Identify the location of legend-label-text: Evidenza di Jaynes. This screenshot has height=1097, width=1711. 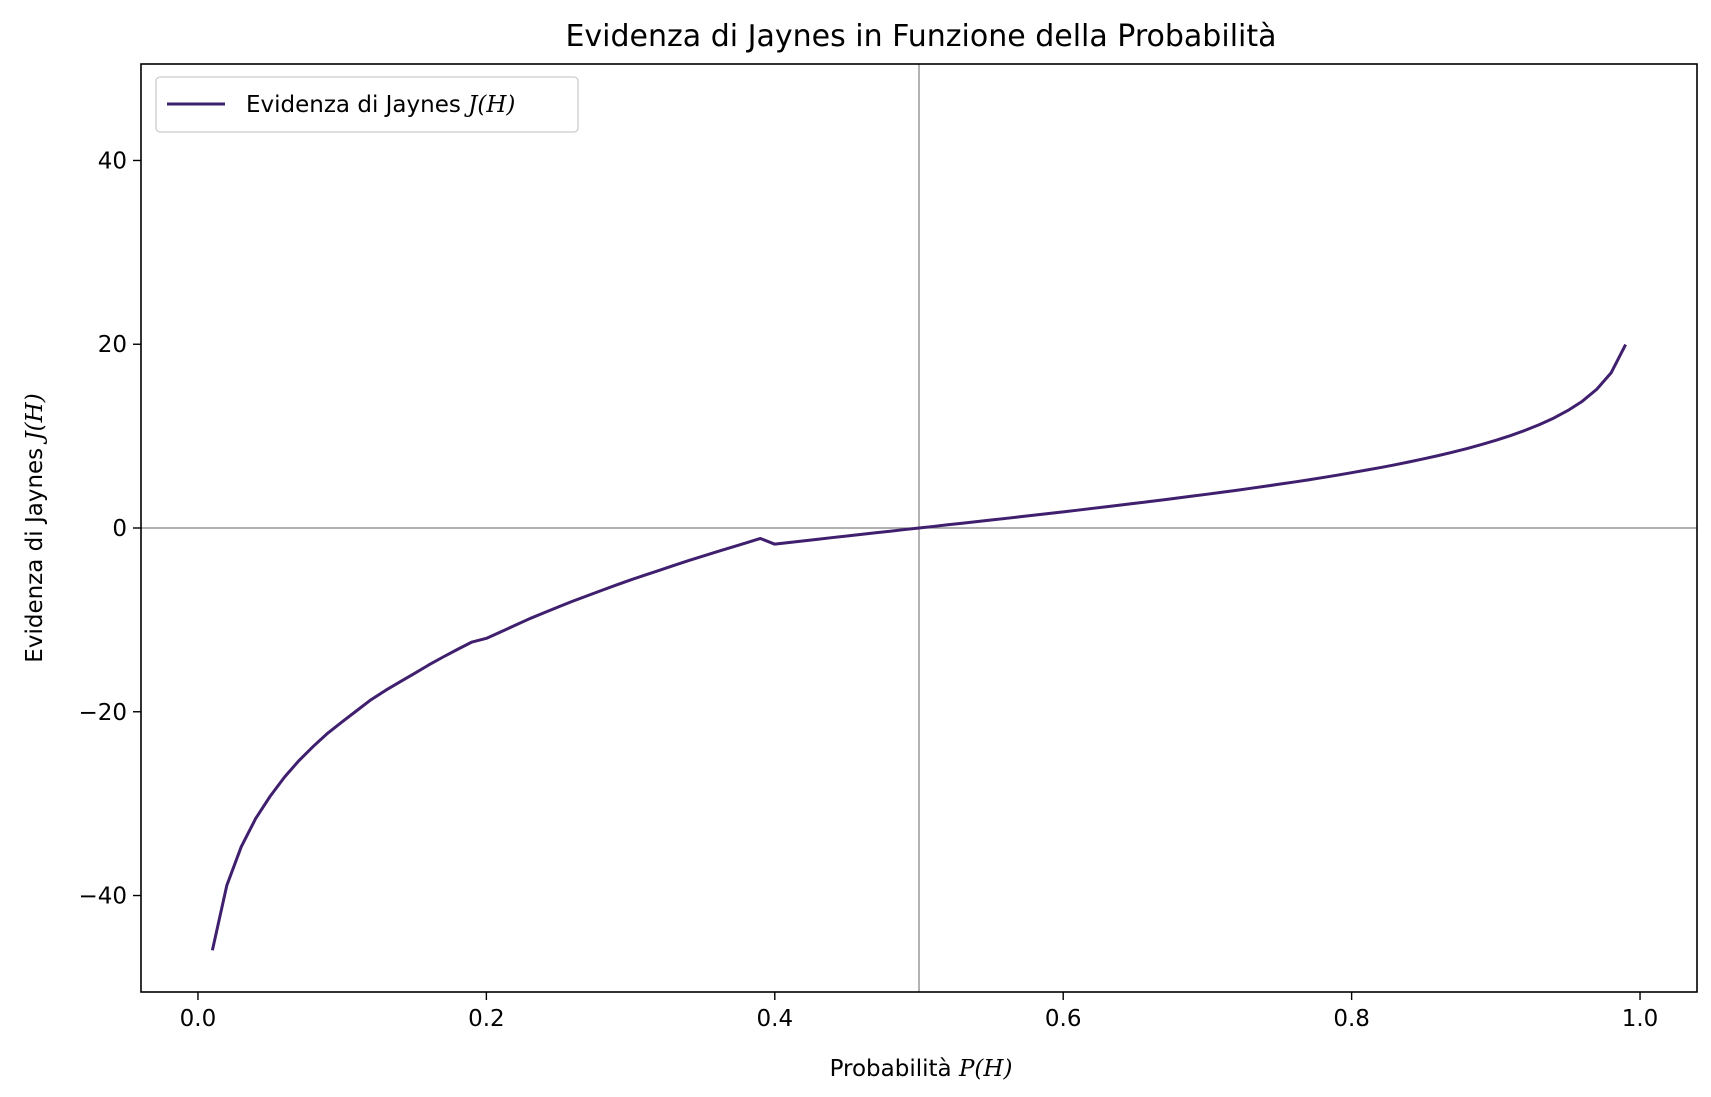
(357, 105).